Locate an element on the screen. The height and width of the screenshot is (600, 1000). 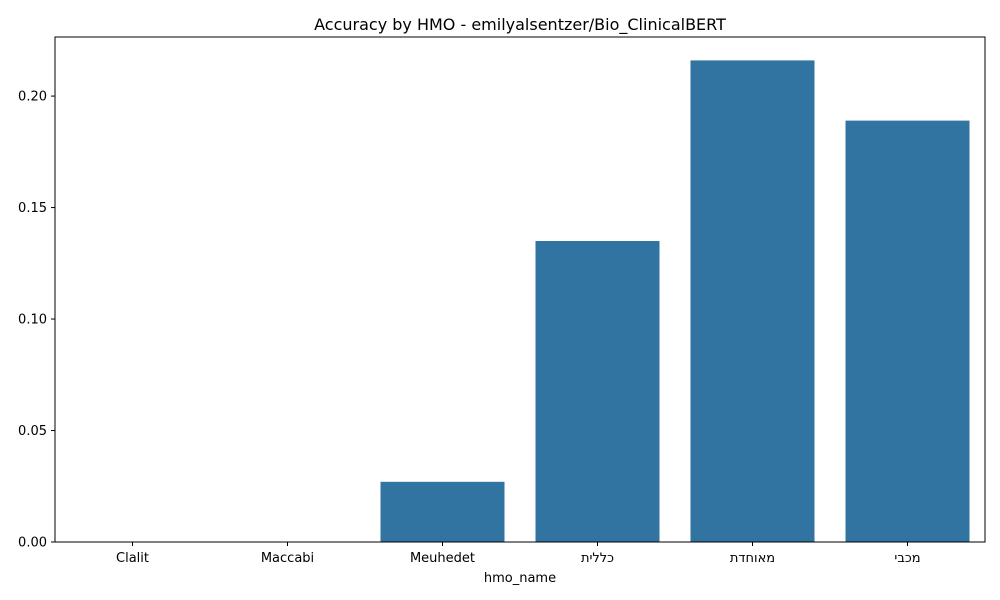
y-axis-ticks: 0.00 0.05 0.10 0.15 0.20 is located at coordinates (36, 320).